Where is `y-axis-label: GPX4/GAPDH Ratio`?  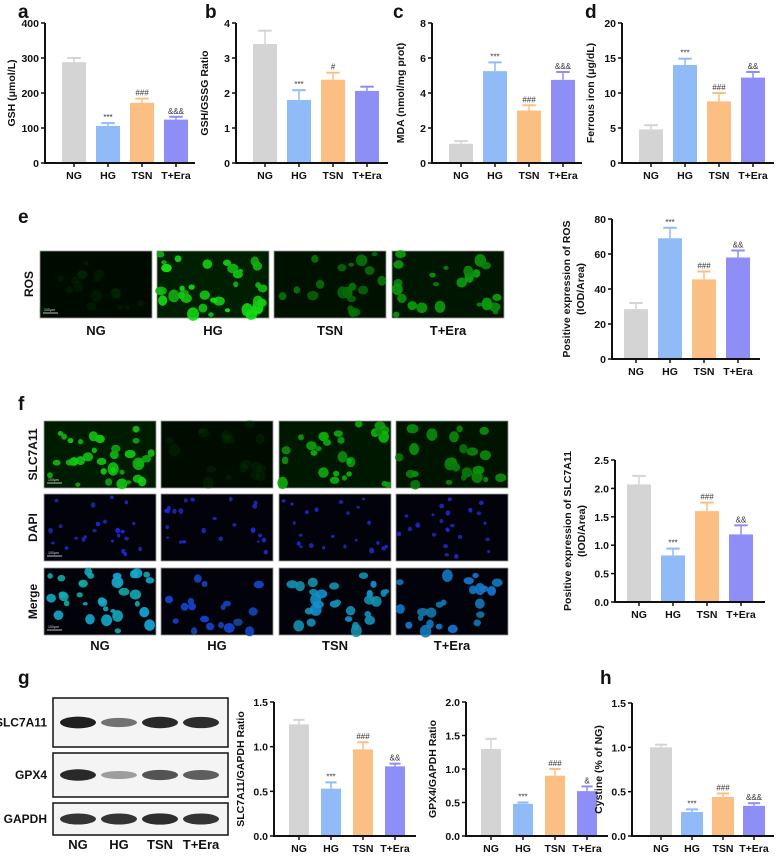 y-axis-label: GPX4/GAPDH Ratio is located at coordinates (433, 769).